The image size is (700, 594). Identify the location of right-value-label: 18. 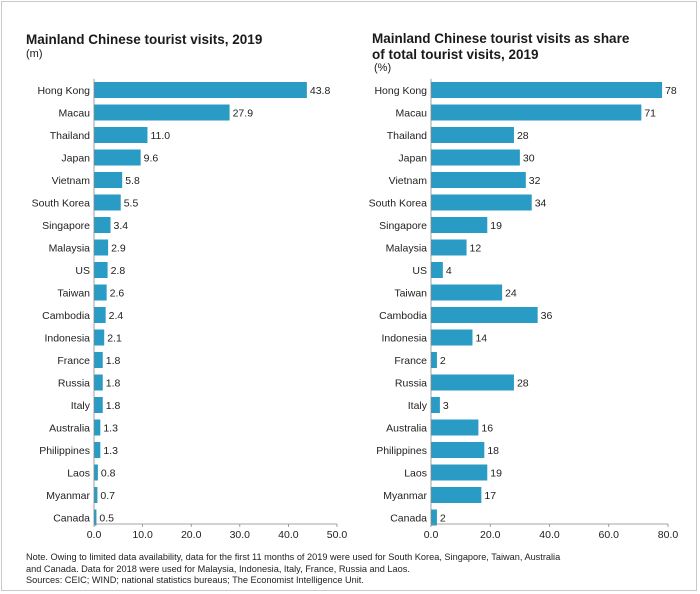
(493, 451).